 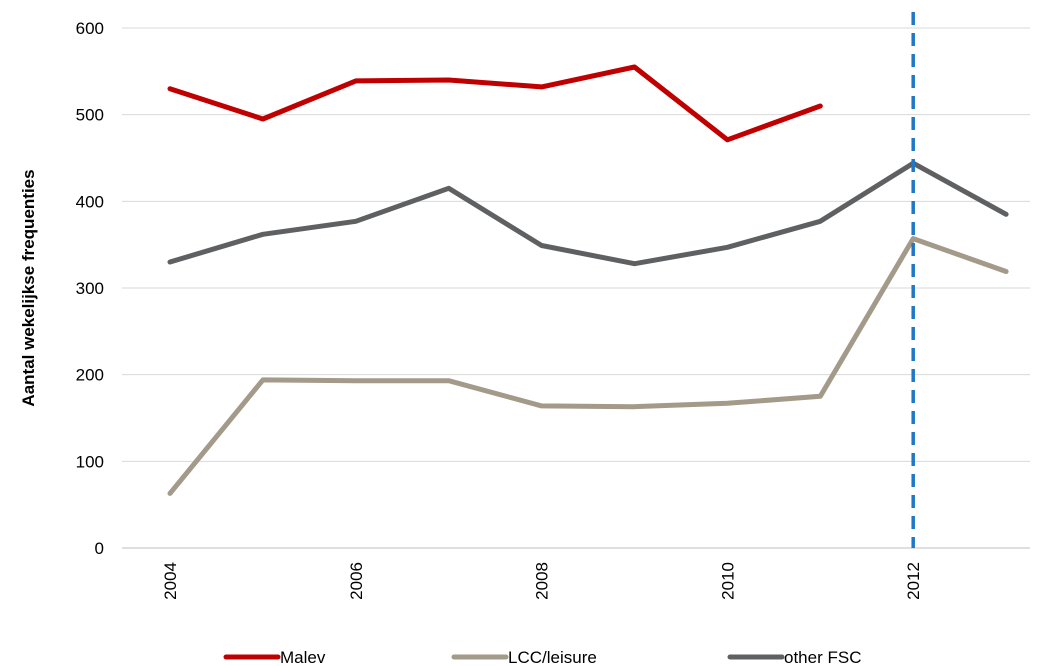 I want to click on x-axis-tick-labels: 2004 2006 2008 2010 2012, so click(x=542, y=581).